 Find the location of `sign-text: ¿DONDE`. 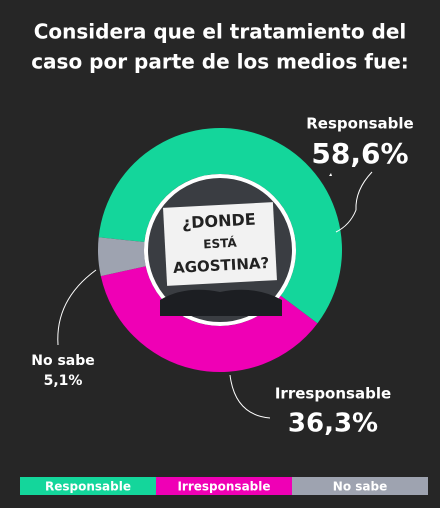

sign-text: ¿DONDE is located at coordinates (218, 221).